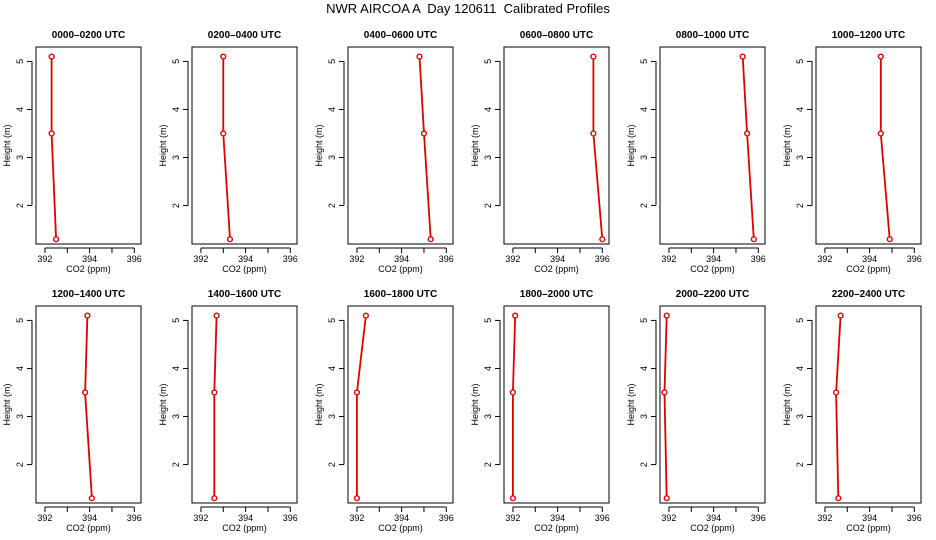 Image resolution: width=936 pixels, height=540 pixels. I want to click on panel-title: 0400–0600 UTC, so click(400, 35).